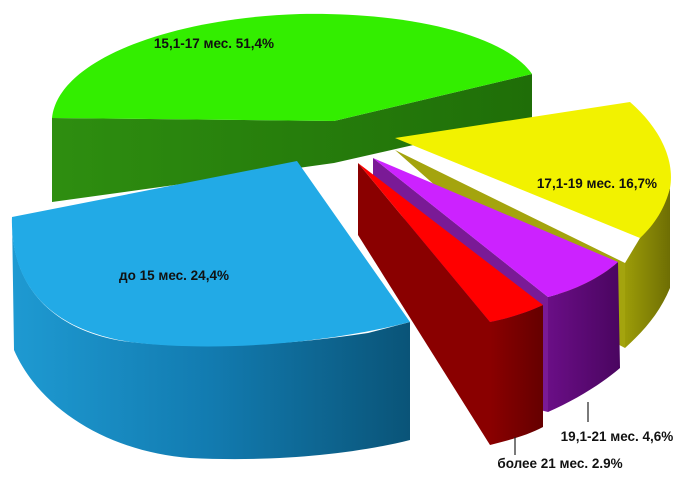 Image resolution: width=682 pixels, height=479 pixels. Describe the element at coordinates (516, 375) in the screenshot. I see `slice-over-21-side` at that location.